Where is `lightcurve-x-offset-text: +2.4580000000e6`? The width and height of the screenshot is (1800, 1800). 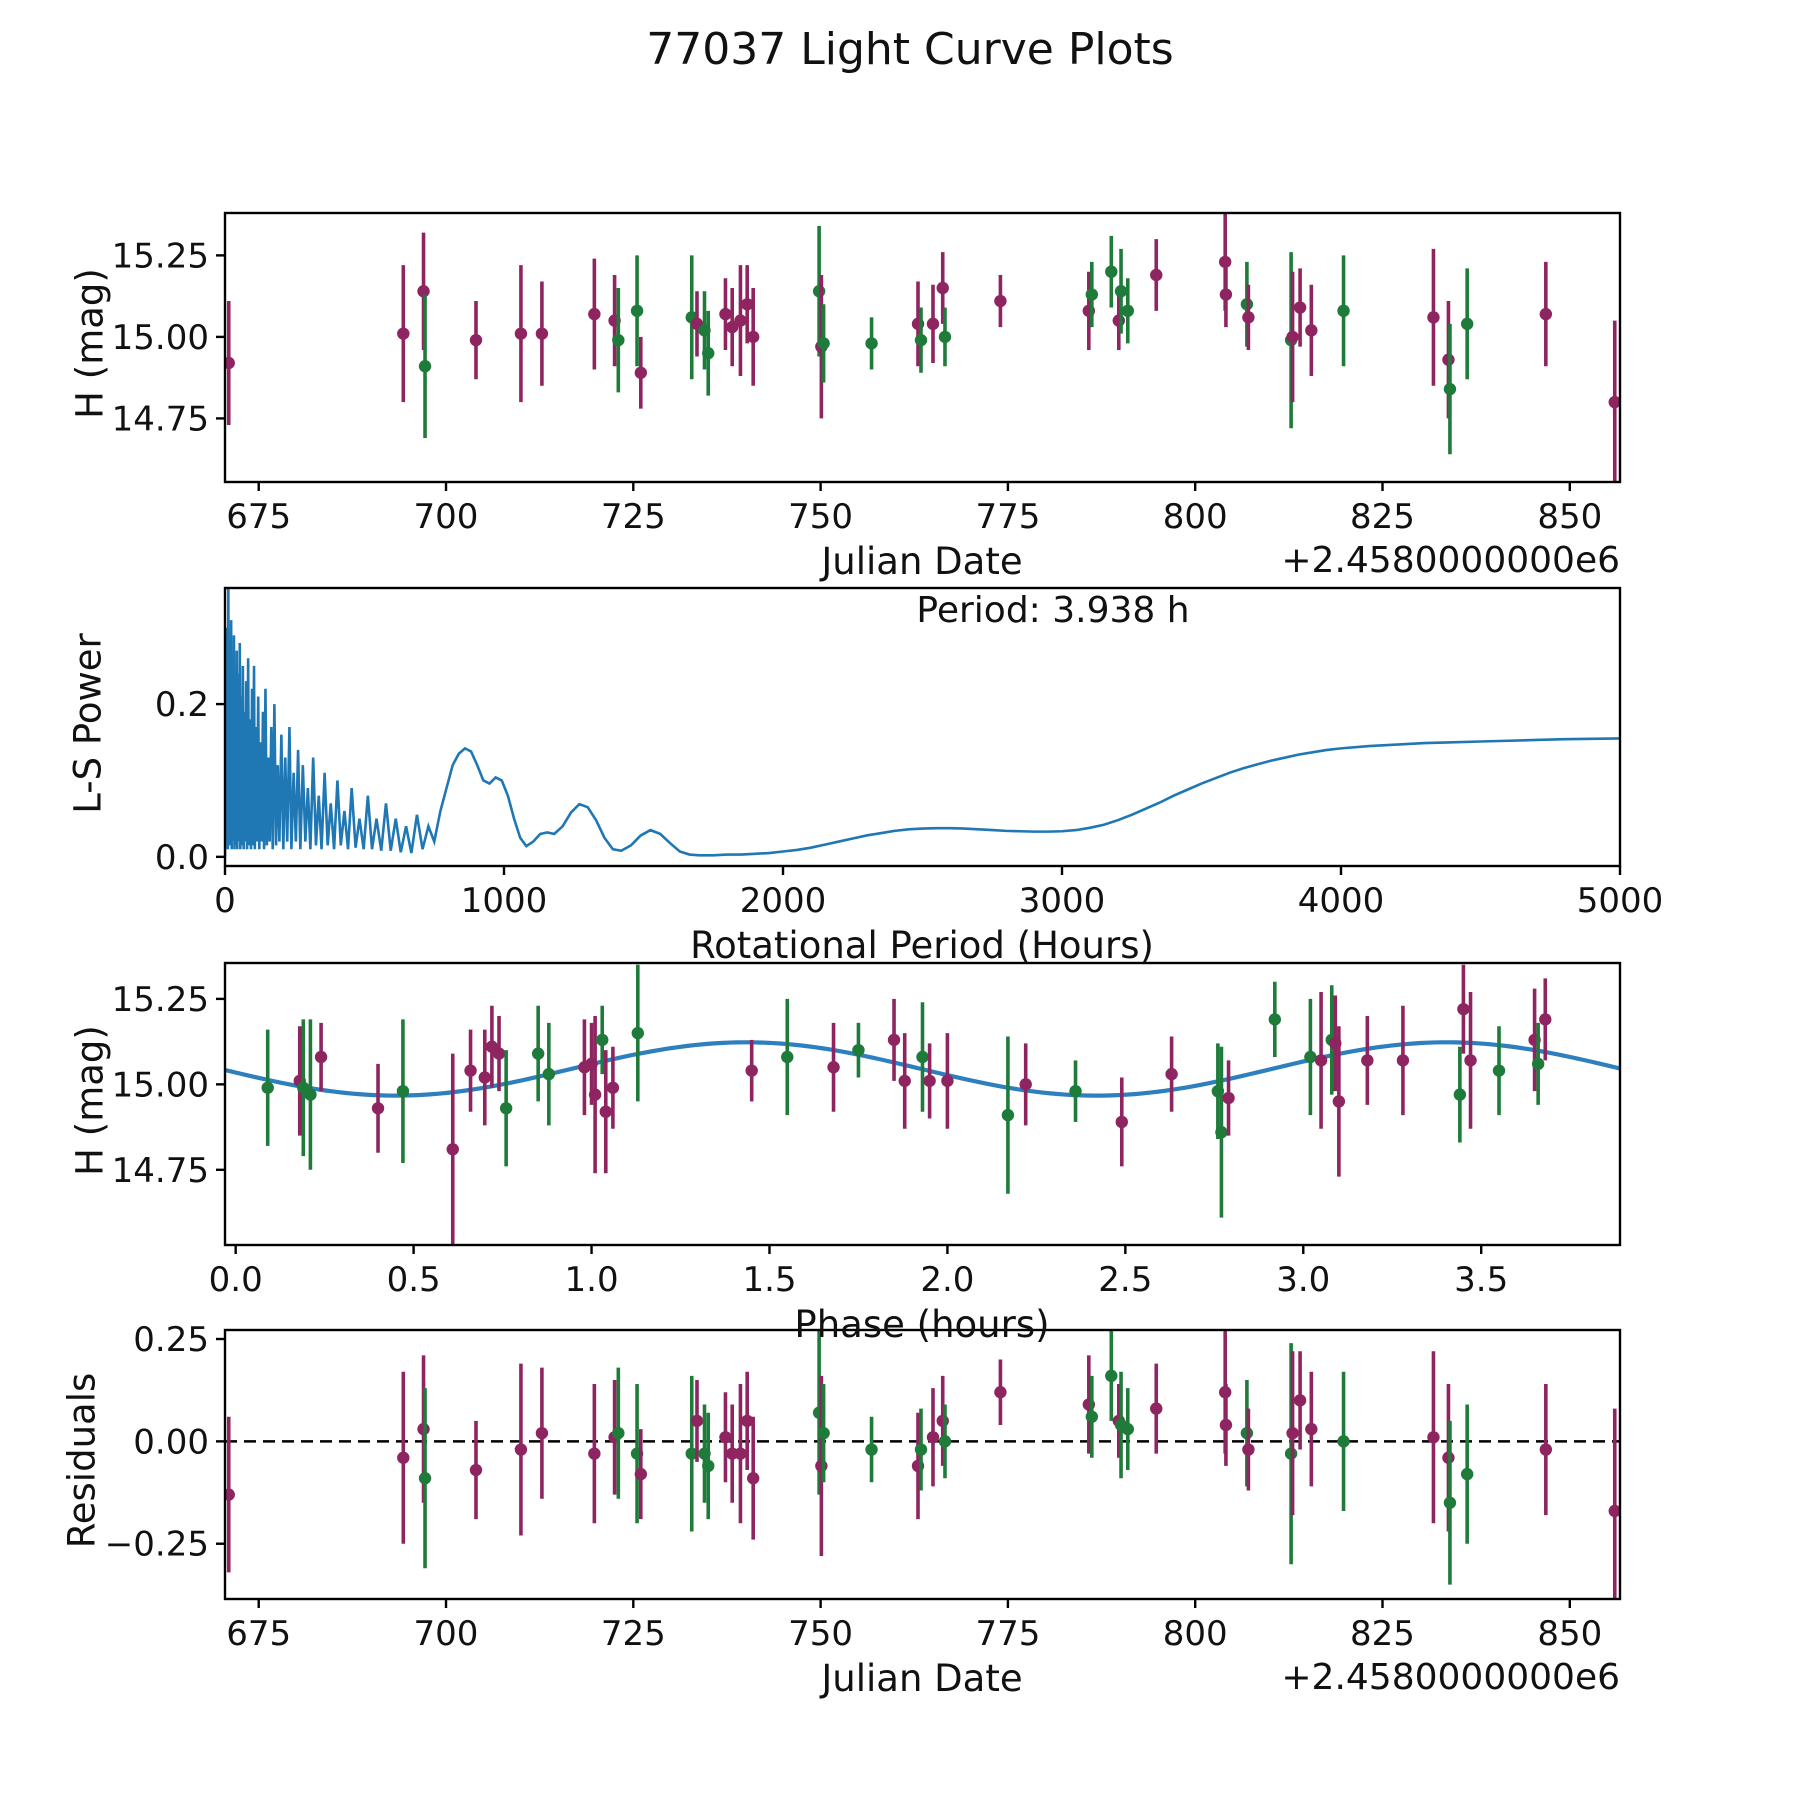
lightcurve-x-offset-text: +2.4580000000e6 is located at coordinates (1450, 560).